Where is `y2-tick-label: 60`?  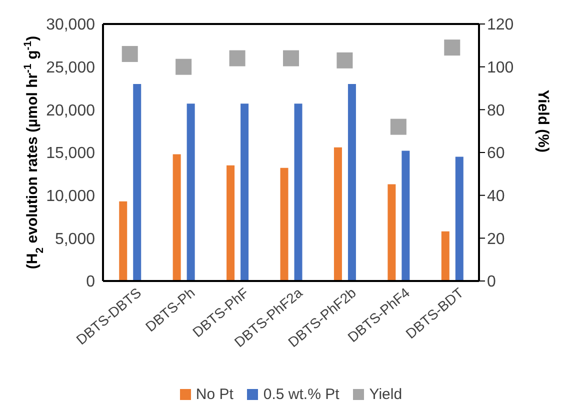 y2-tick-label: 60 is located at coordinates (496, 153).